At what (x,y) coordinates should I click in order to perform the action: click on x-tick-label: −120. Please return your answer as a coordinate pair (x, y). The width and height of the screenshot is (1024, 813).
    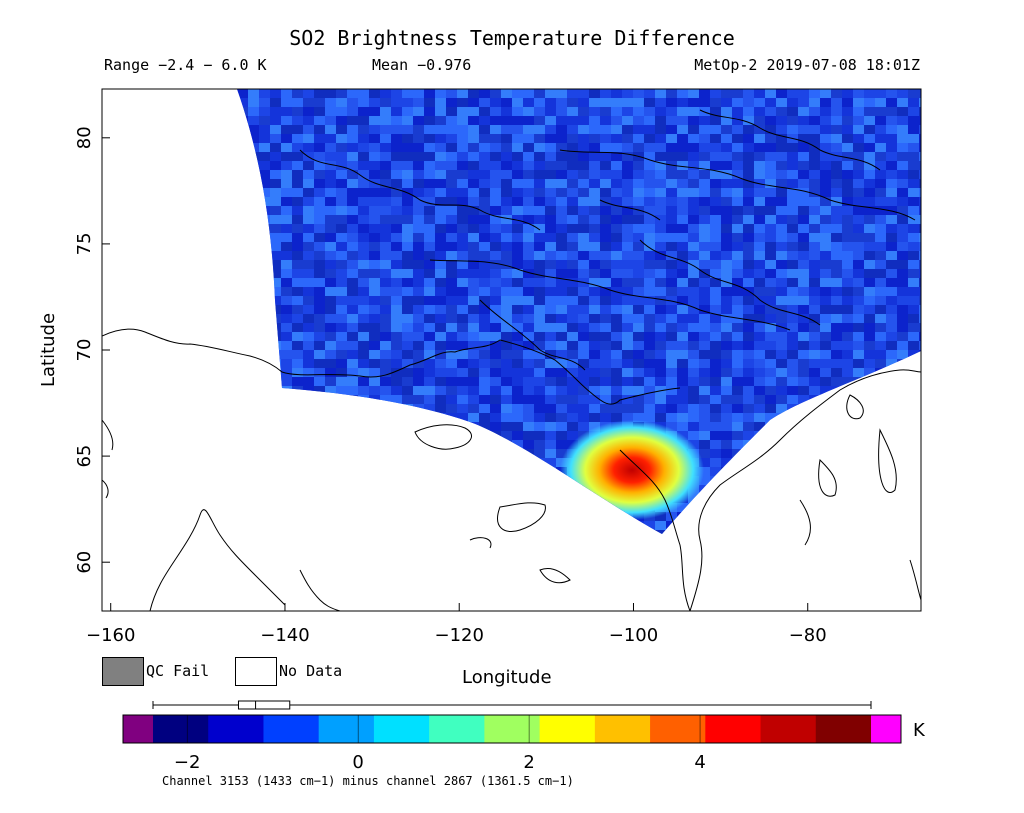
    Looking at the image, I should click on (458, 635).